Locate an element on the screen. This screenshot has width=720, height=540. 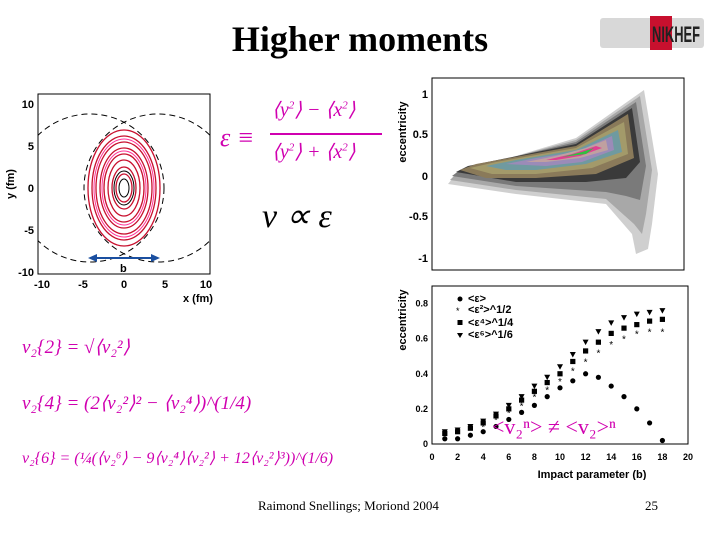
impact-parameter-arrow is located at coordinates (124, 258).